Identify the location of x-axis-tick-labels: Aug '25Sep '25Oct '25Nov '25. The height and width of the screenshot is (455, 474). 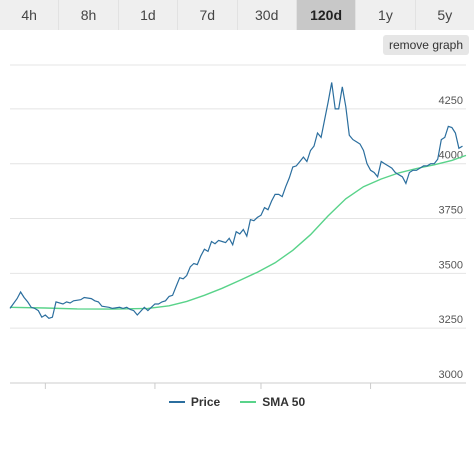
(208, 386).